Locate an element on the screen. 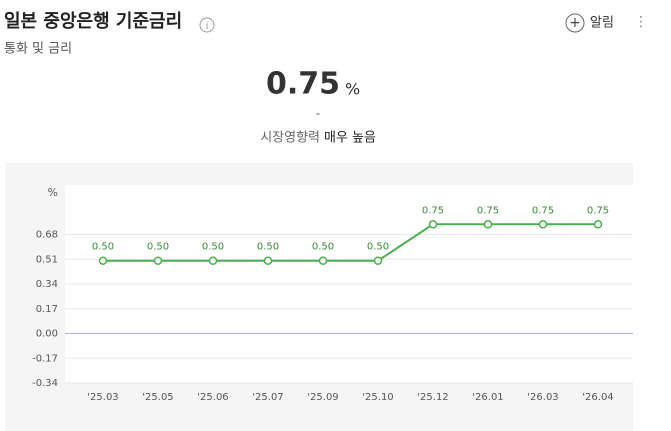  current-value: 0.75 is located at coordinates (303, 84).